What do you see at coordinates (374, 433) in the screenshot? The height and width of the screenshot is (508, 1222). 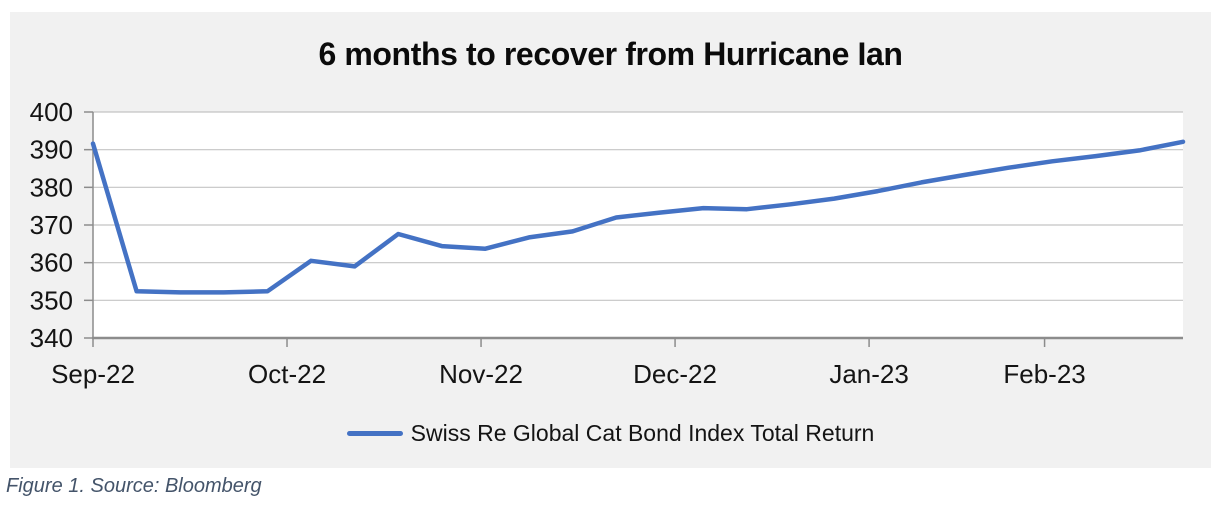 I see `legend-line-swatch` at bounding box center [374, 433].